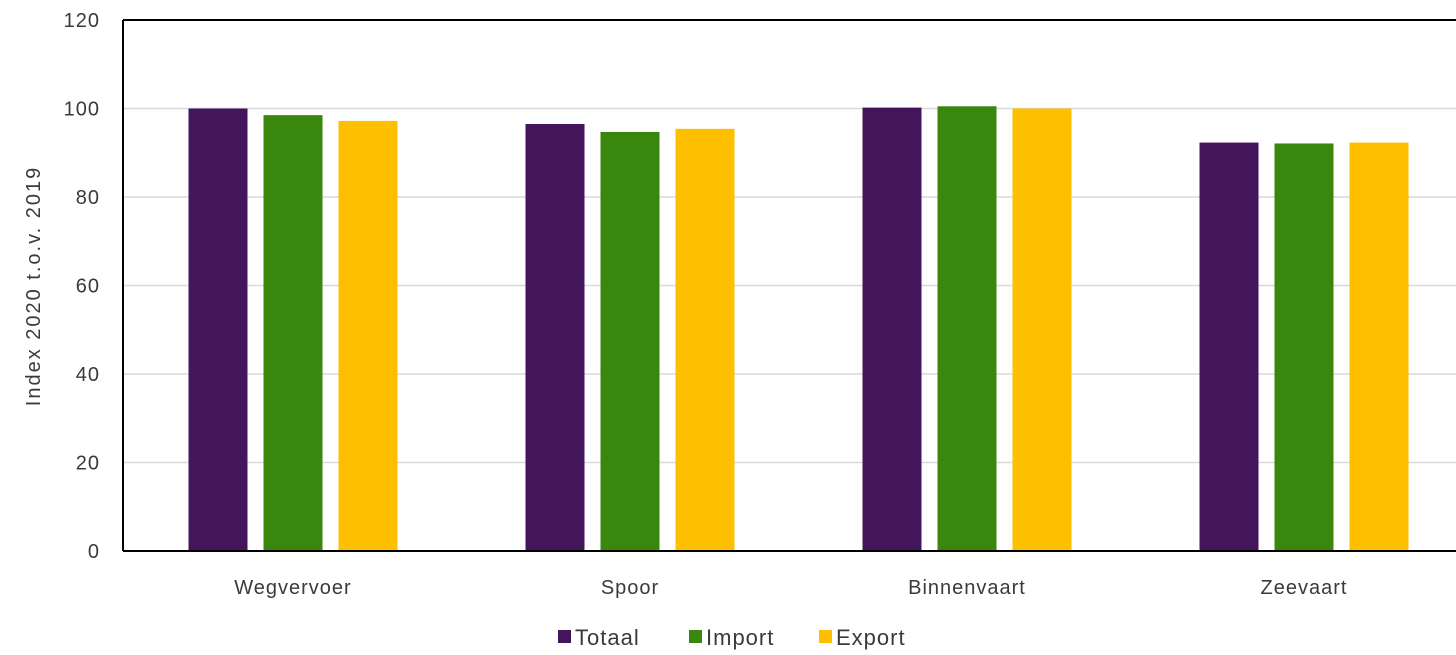 Image resolution: width=1456 pixels, height=655 pixels. Describe the element at coordinates (88, 464) in the screenshot. I see `y-tick-label: 20` at that location.